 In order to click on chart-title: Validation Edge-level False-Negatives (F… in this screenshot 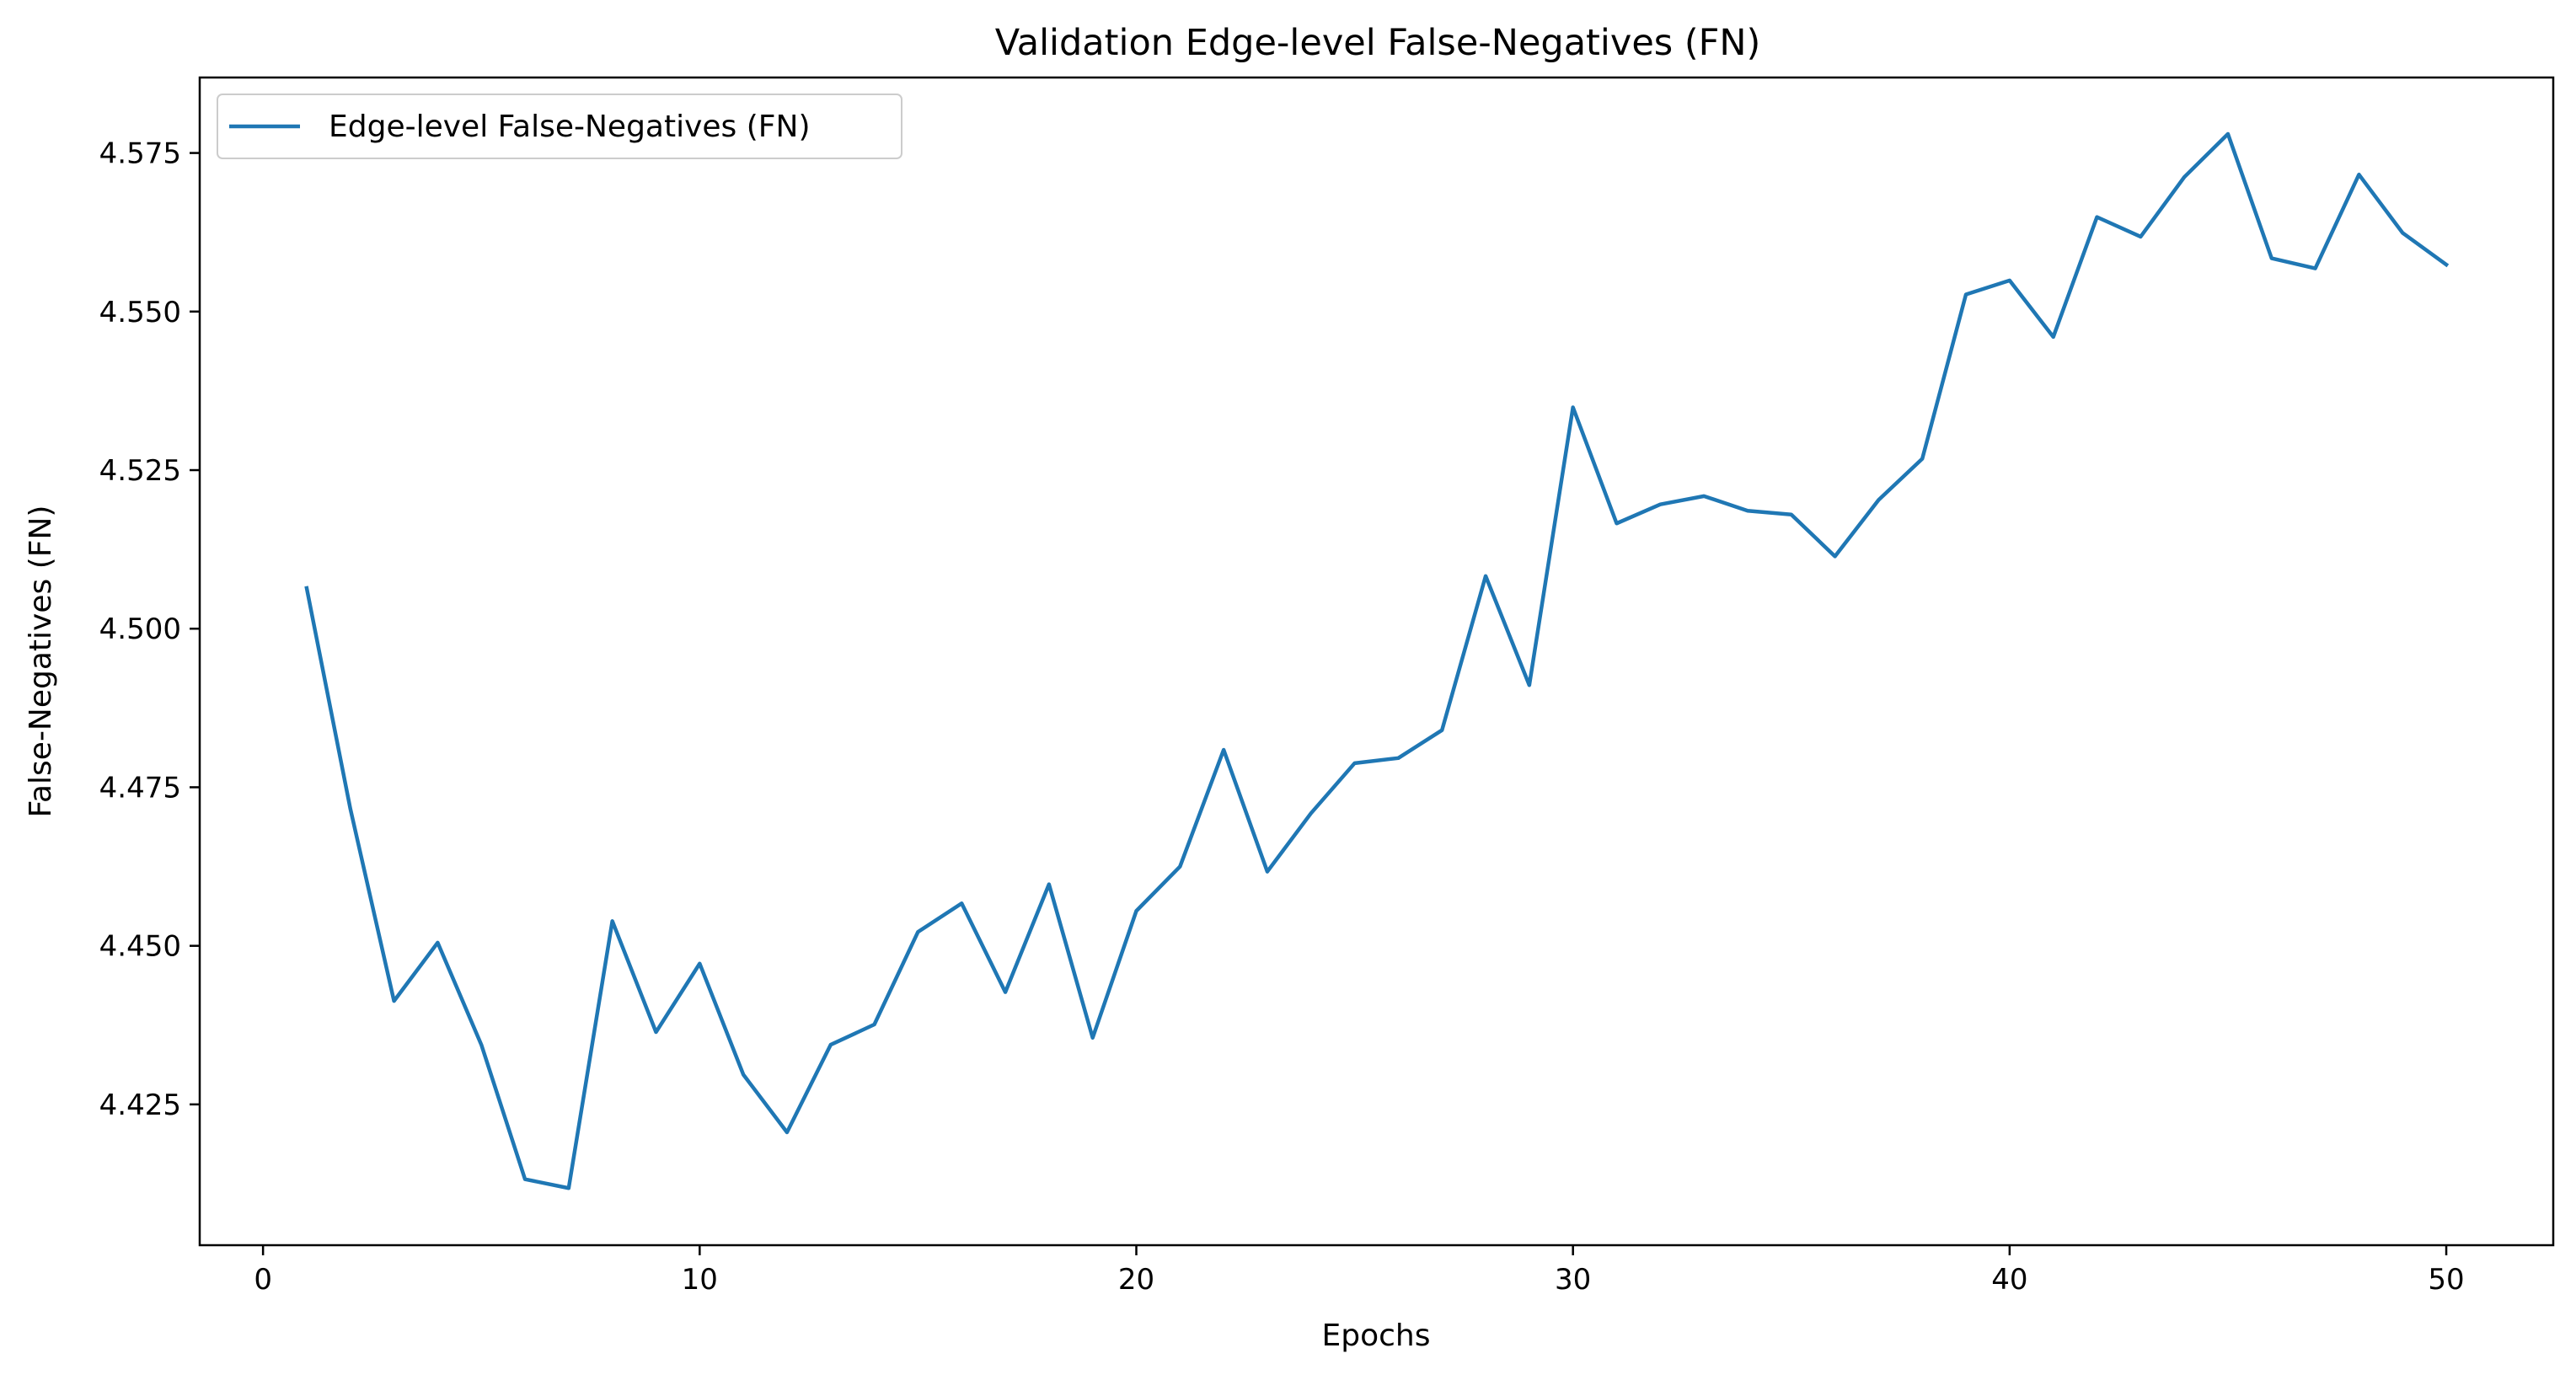, I will do `click(1378, 43)`.